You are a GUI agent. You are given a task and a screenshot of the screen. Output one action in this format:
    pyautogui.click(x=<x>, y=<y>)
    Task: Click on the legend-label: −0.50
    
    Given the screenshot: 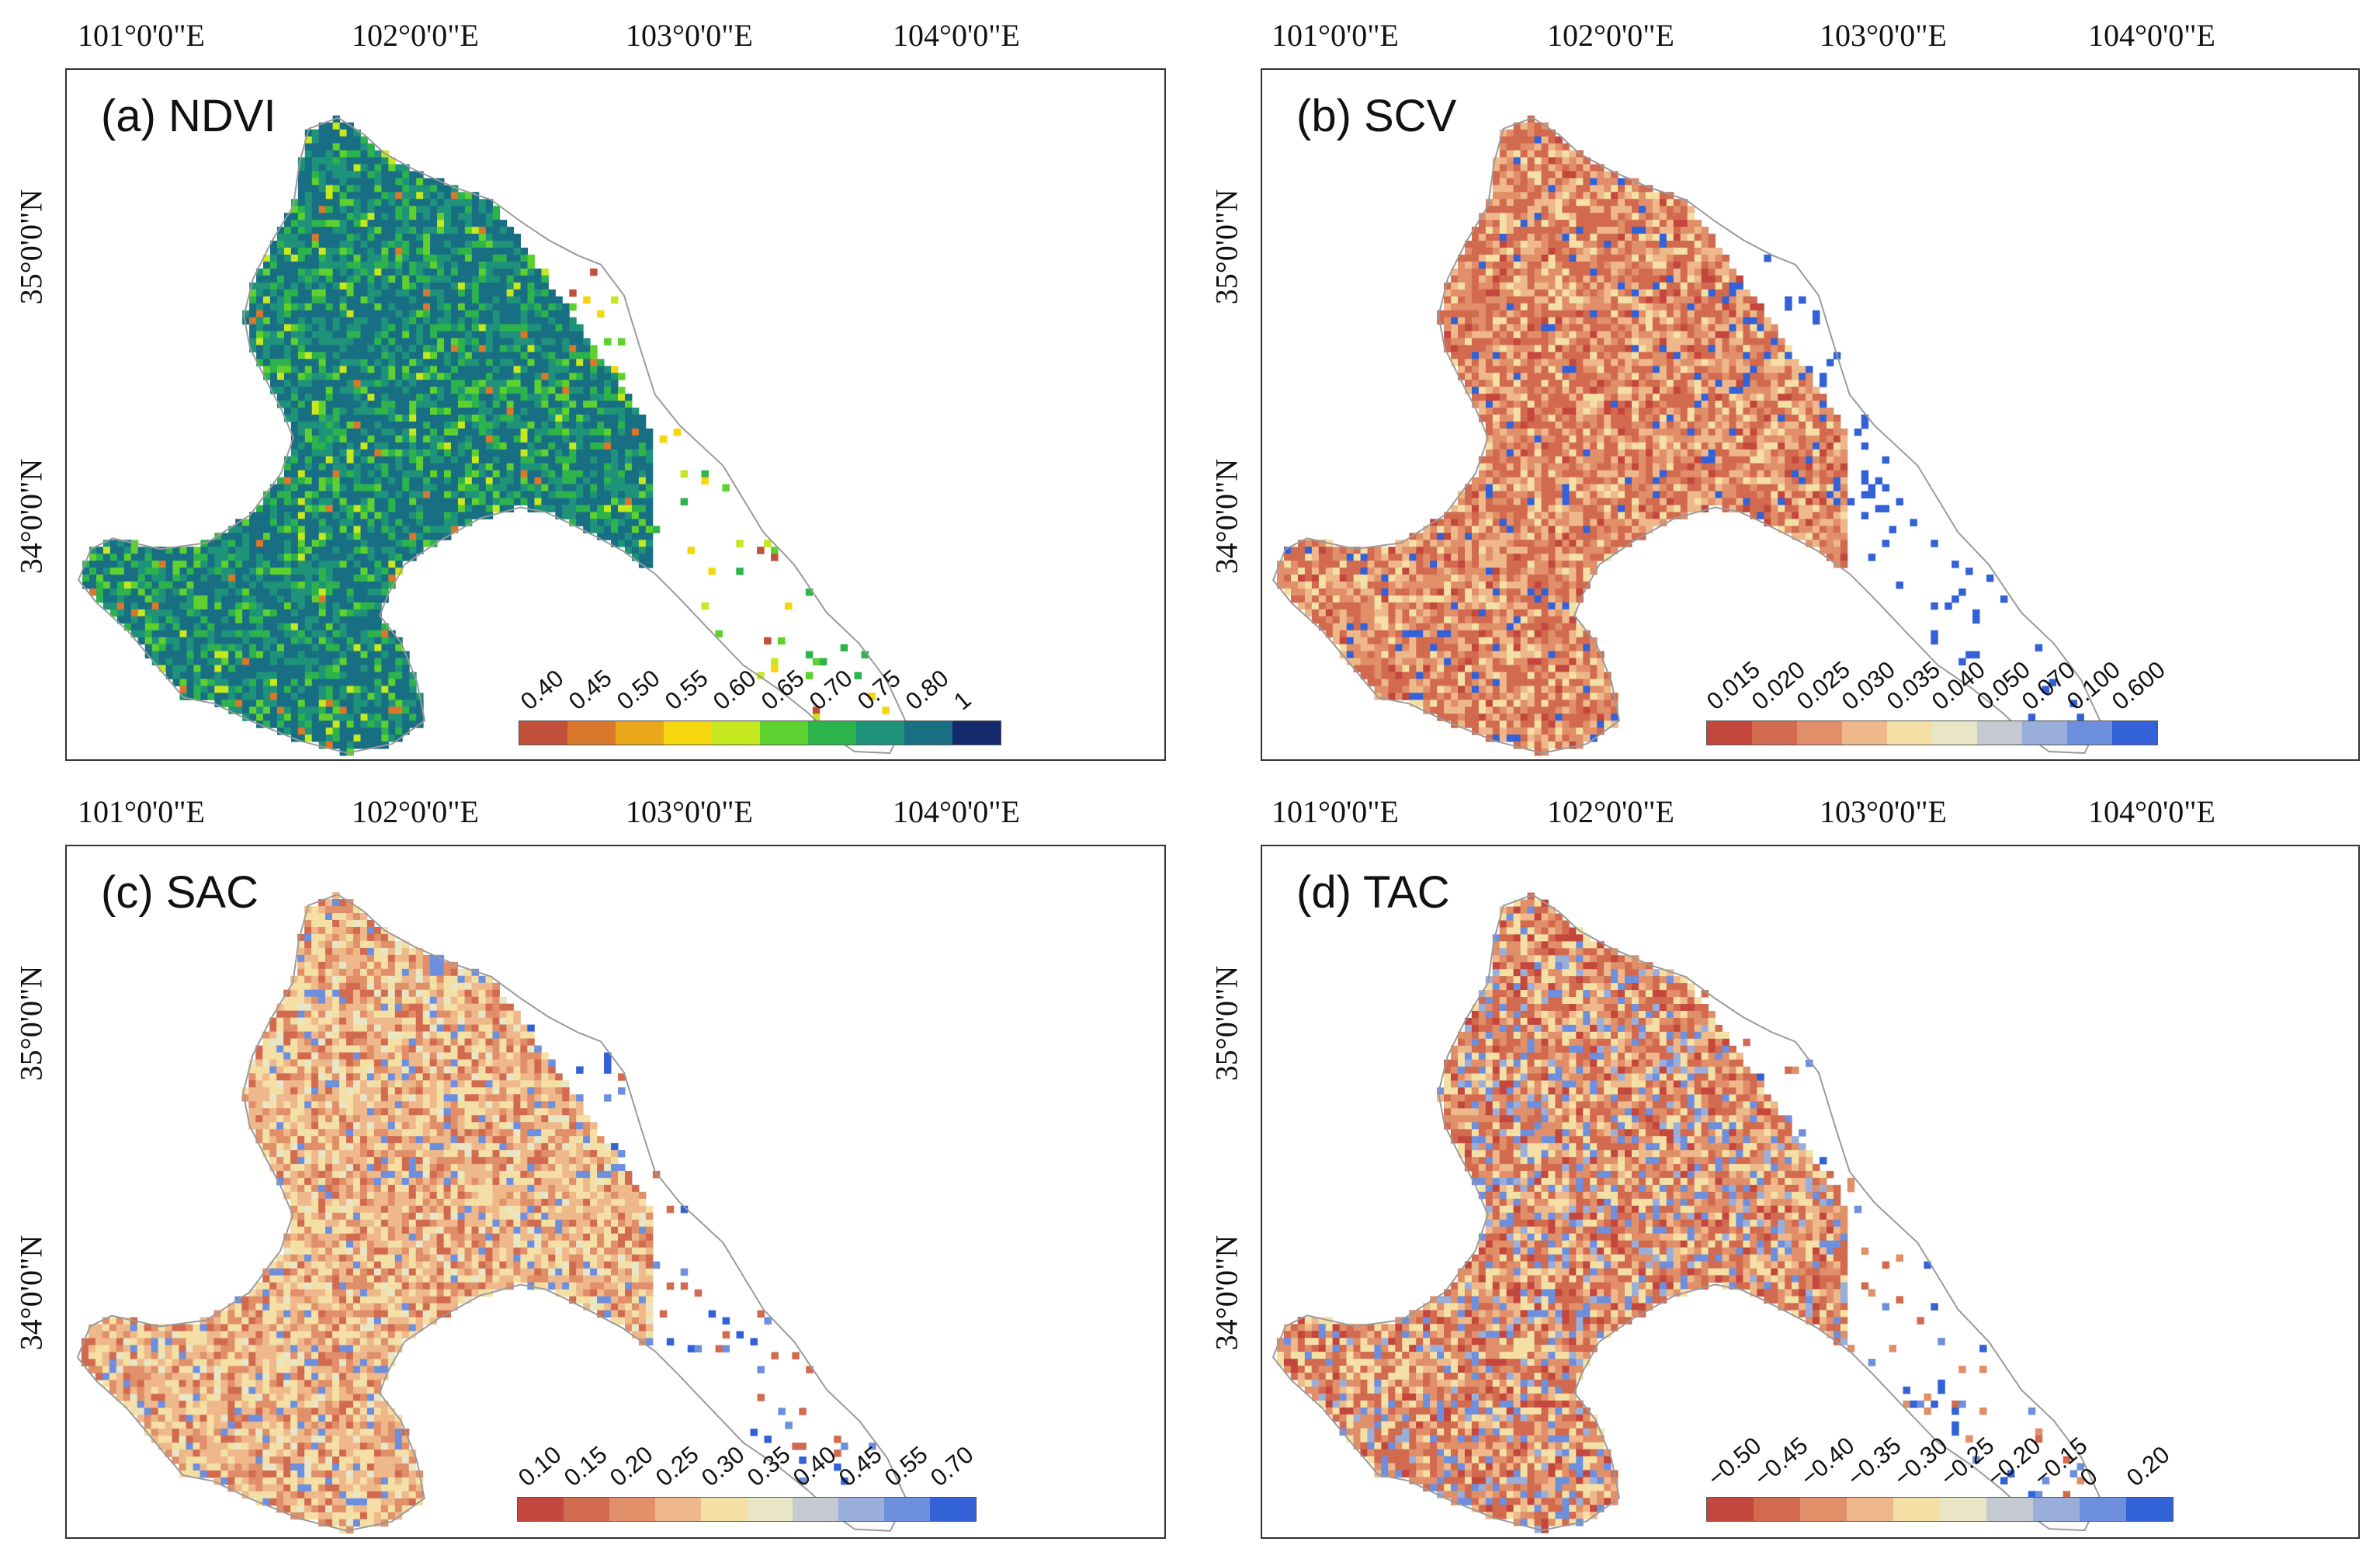 What is the action you would take?
    pyautogui.click(x=1735, y=1461)
    